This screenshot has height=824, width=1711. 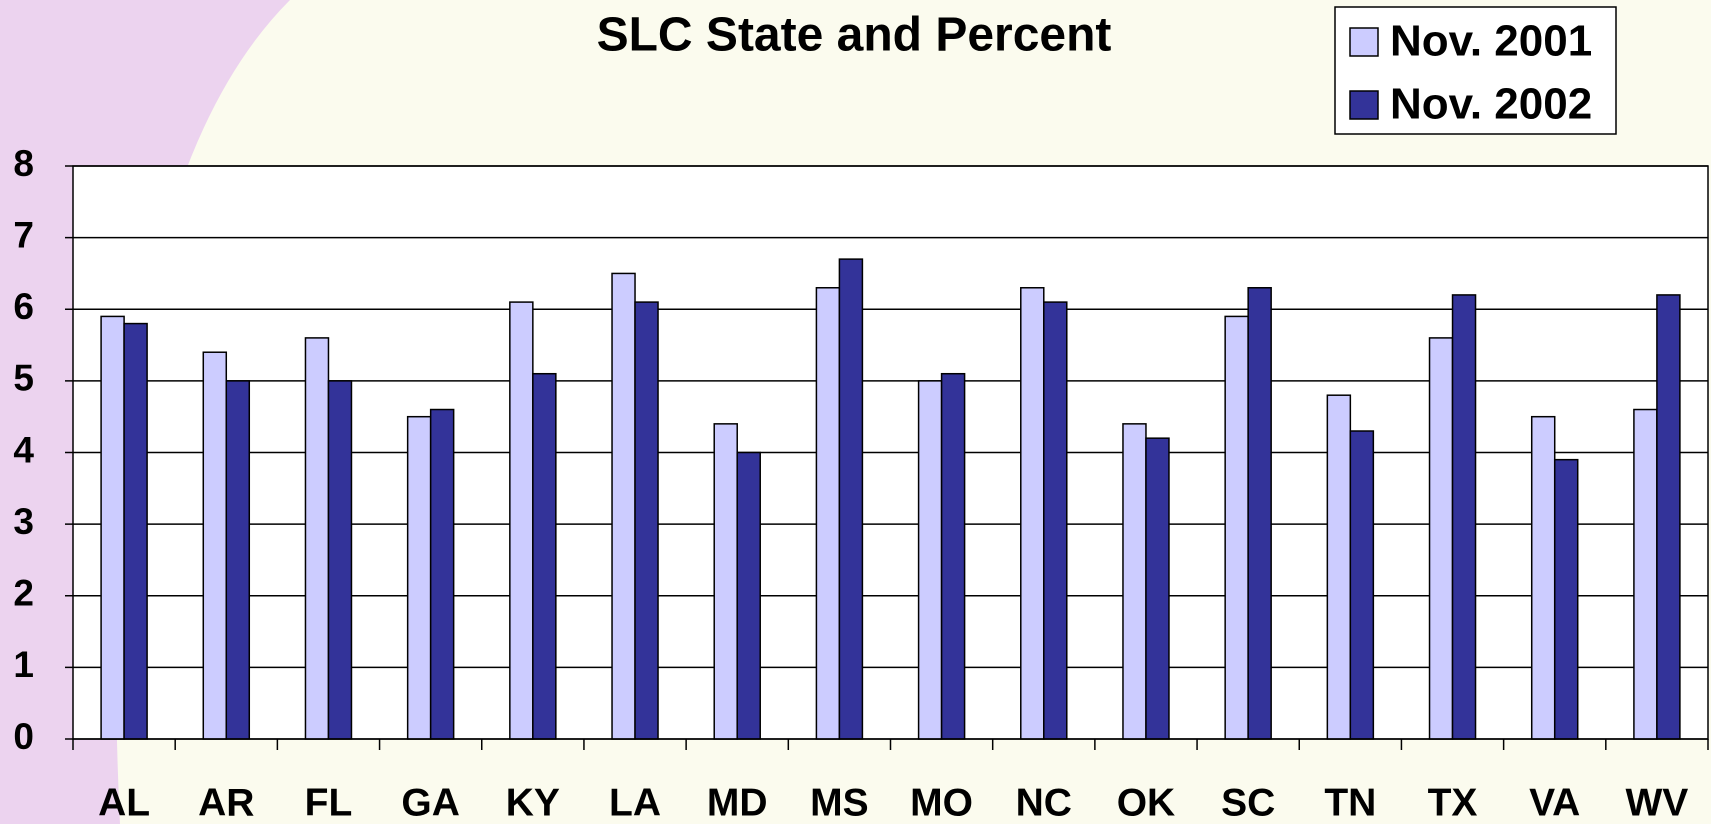 What do you see at coordinates (23, 593) in the screenshot?
I see `y-tick-label: 2` at bounding box center [23, 593].